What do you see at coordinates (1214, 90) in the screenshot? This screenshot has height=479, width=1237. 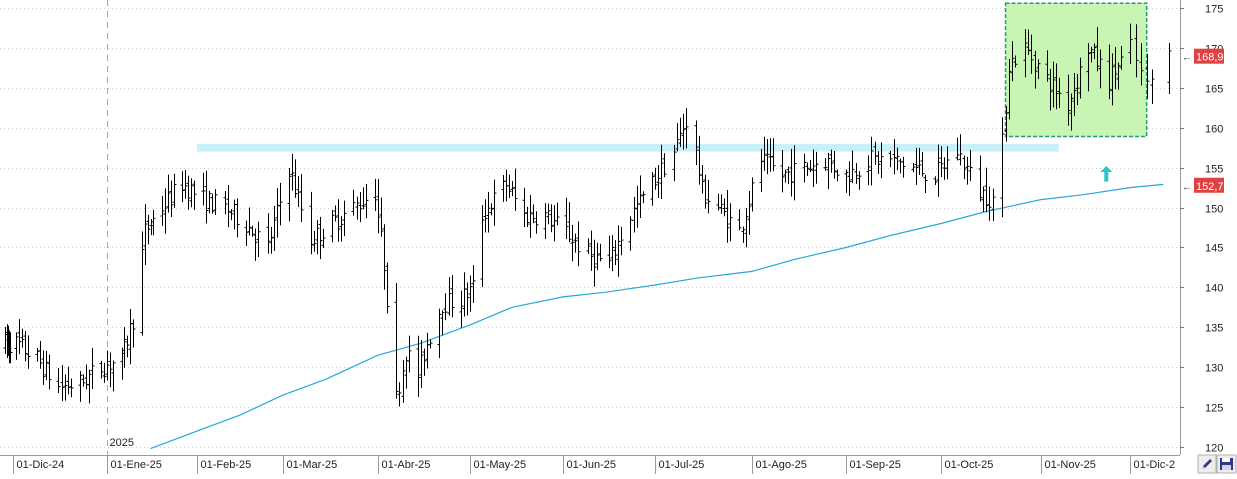 I see `y-tick-label: 165` at bounding box center [1214, 90].